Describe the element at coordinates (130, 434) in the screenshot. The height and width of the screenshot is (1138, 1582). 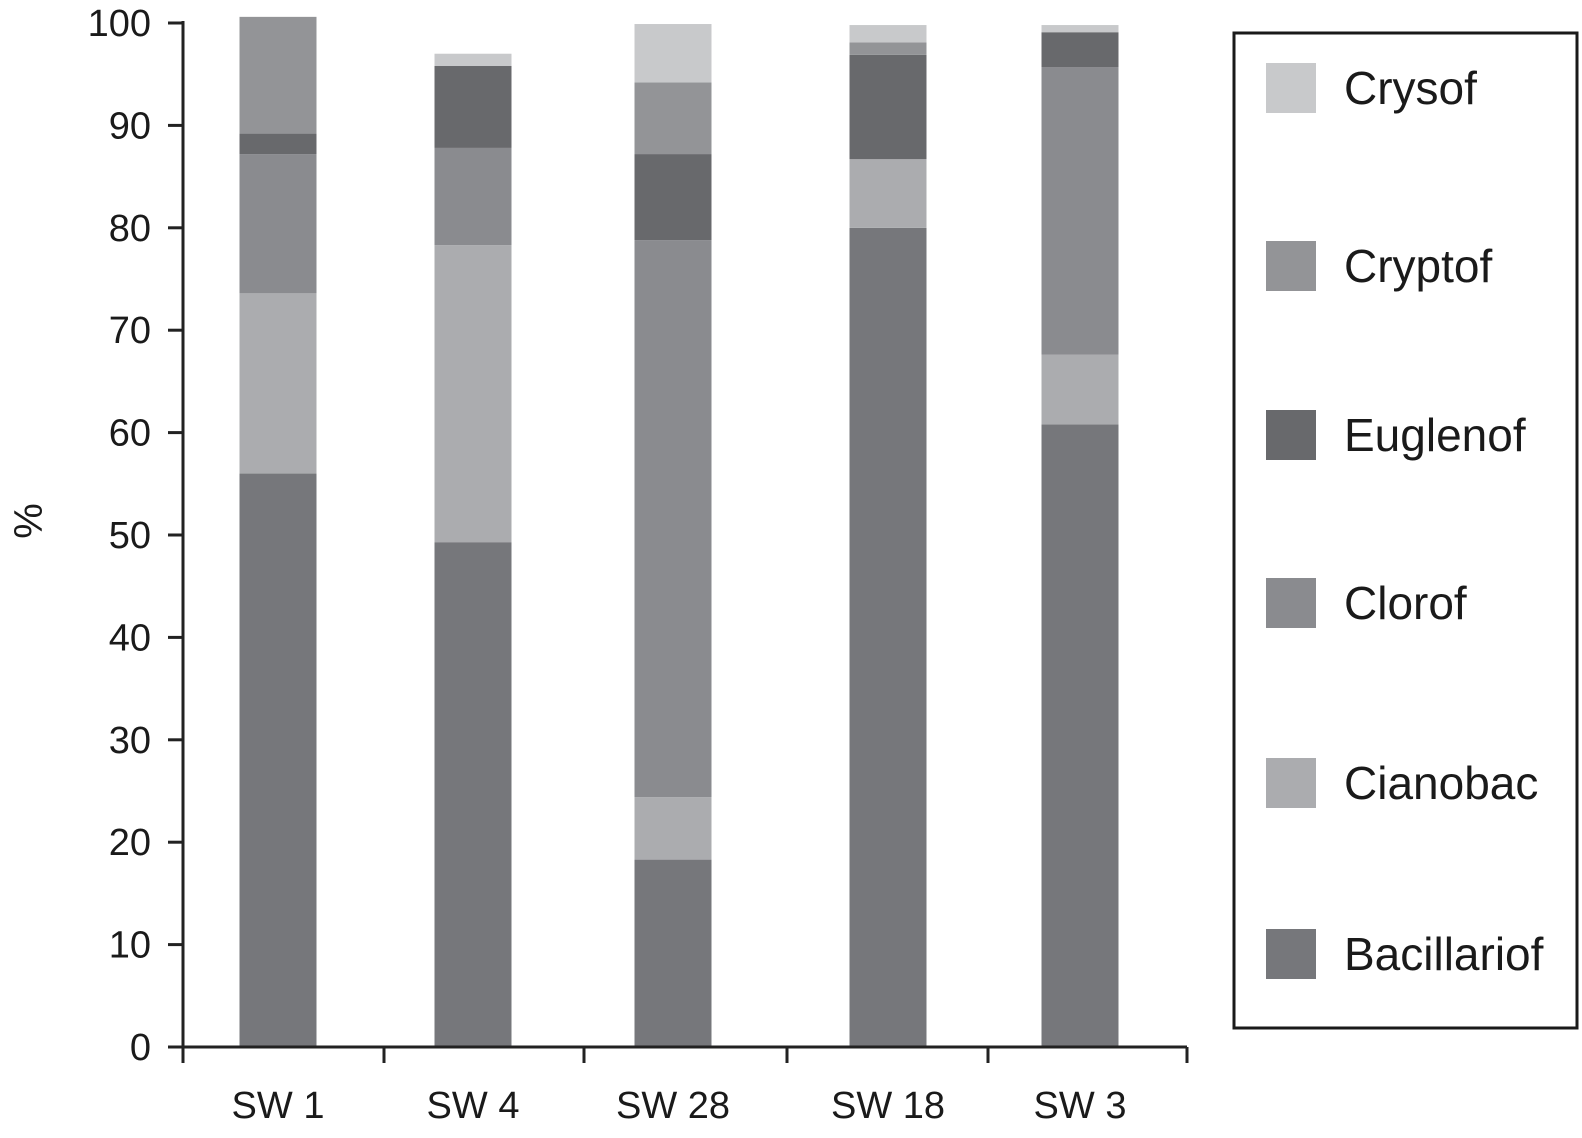
I see `y-tick-label: 60` at that location.